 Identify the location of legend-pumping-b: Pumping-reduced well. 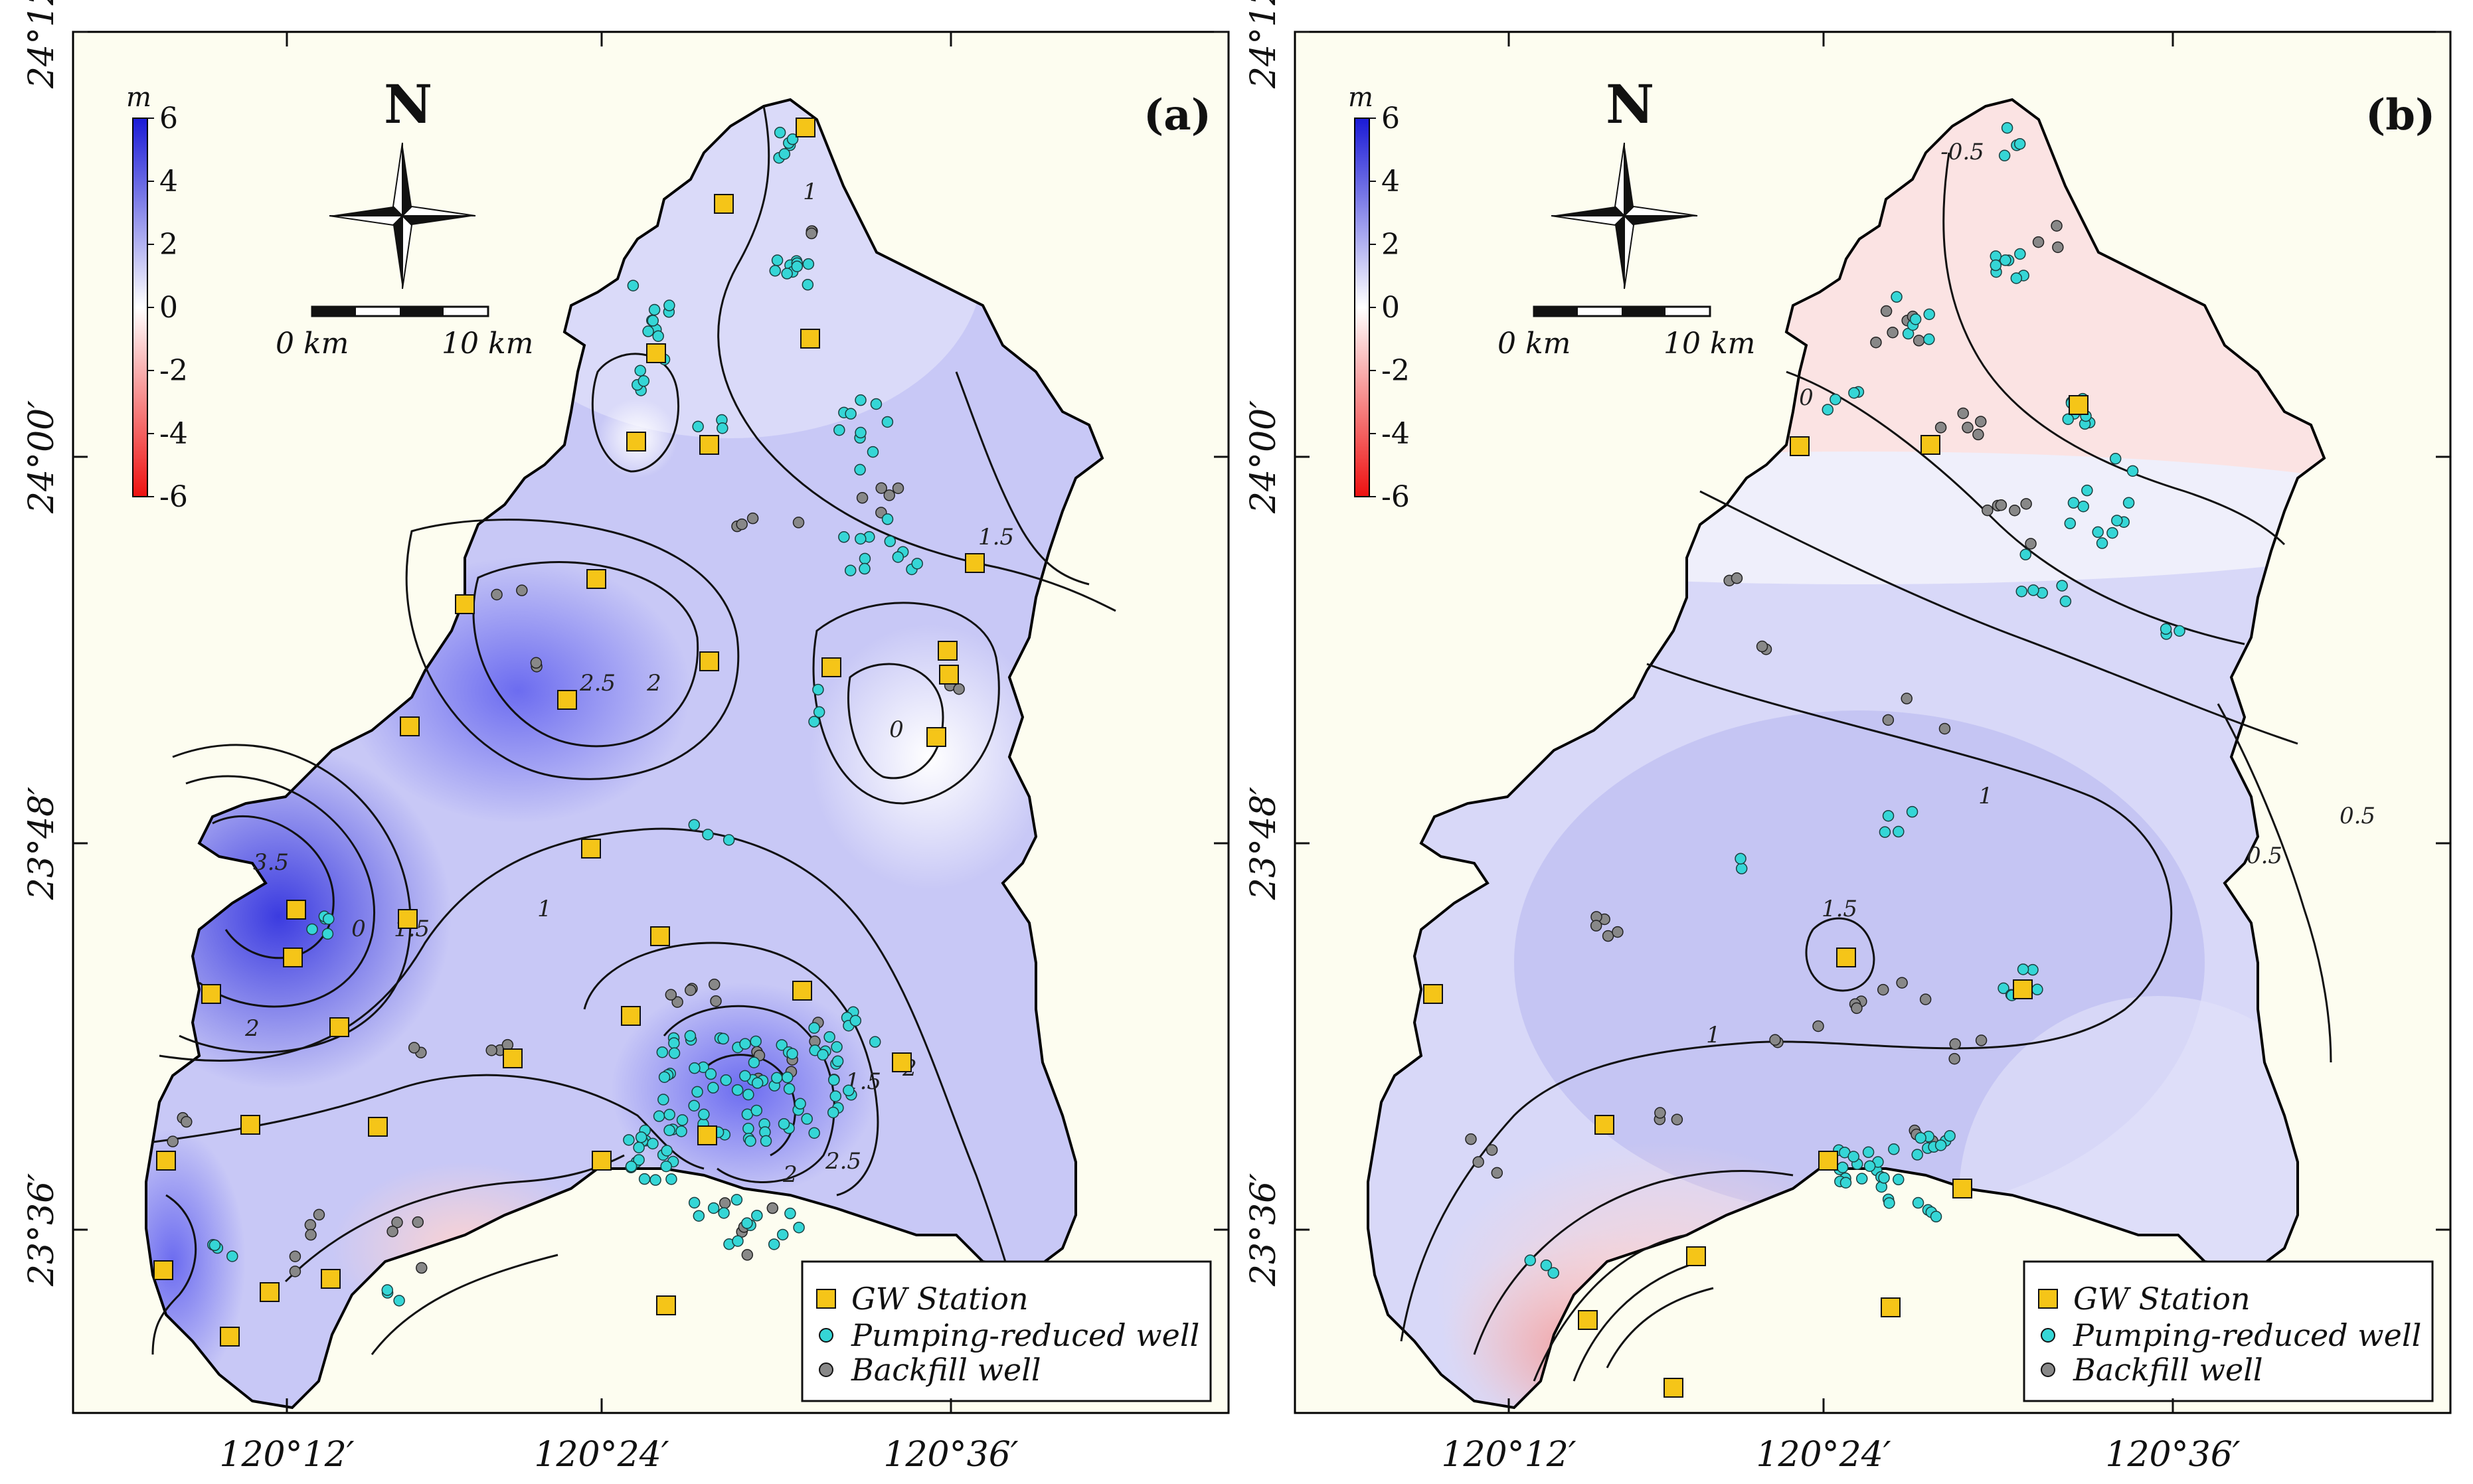
(2247, 1335).